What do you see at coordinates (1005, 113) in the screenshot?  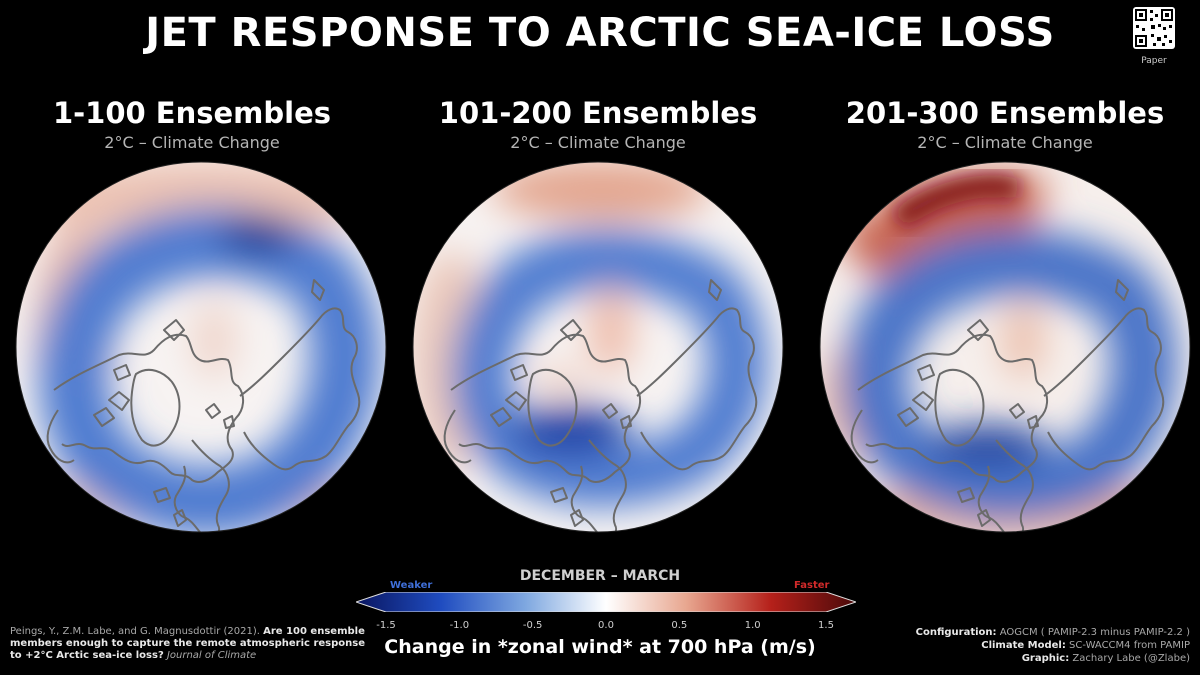 I see `panel-3-title: 201-300 Ensembles` at bounding box center [1005, 113].